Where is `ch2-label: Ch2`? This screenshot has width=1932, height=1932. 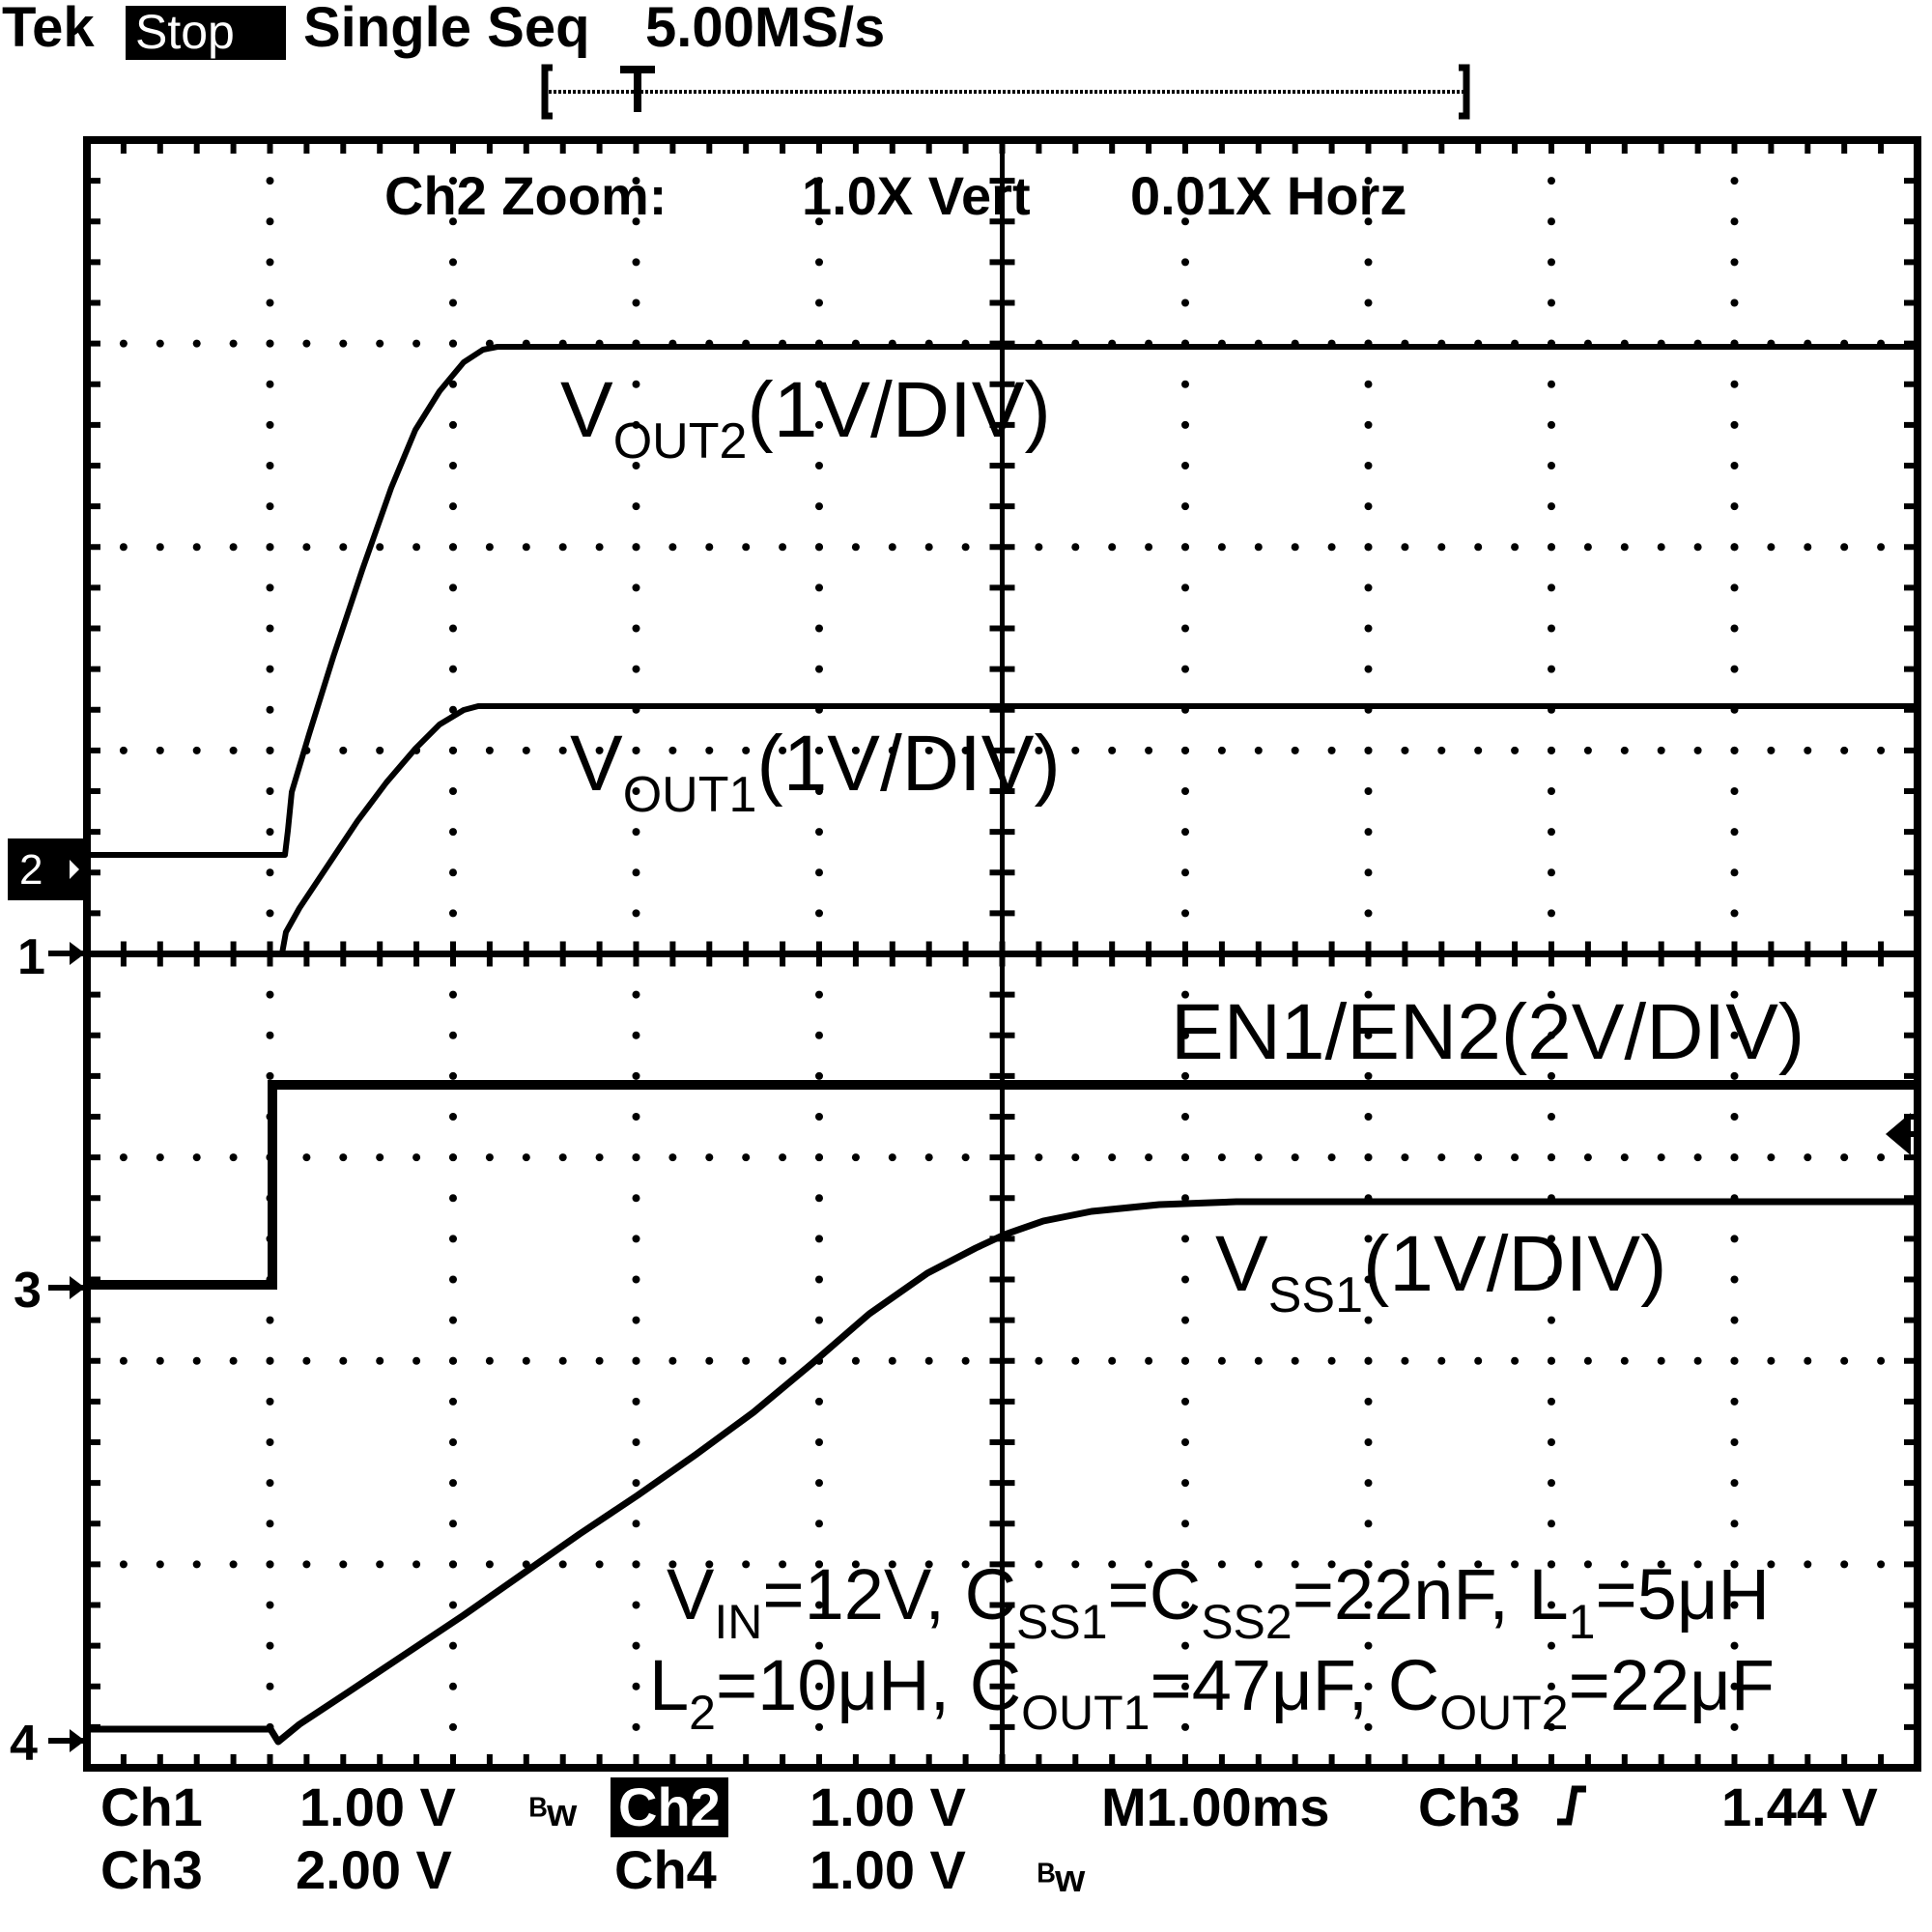 ch2-label: Ch2 is located at coordinates (669, 1806).